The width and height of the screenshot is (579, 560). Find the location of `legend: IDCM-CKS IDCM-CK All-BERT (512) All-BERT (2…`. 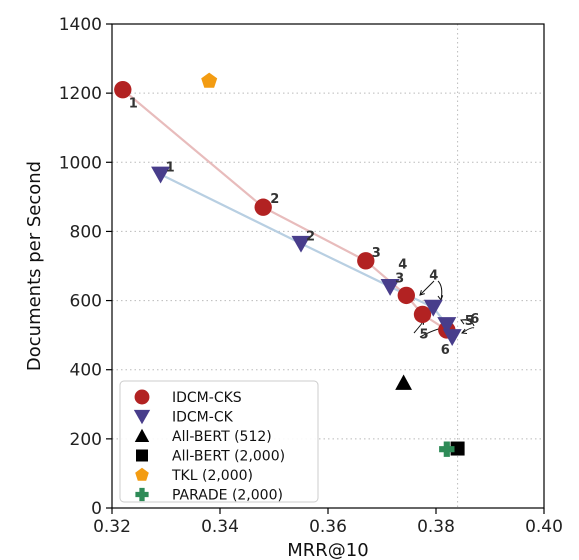

legend: IDCM-CKS IDCM-CK All-BERT (512) All-BERT (2… is located at coordinates (219, 442).